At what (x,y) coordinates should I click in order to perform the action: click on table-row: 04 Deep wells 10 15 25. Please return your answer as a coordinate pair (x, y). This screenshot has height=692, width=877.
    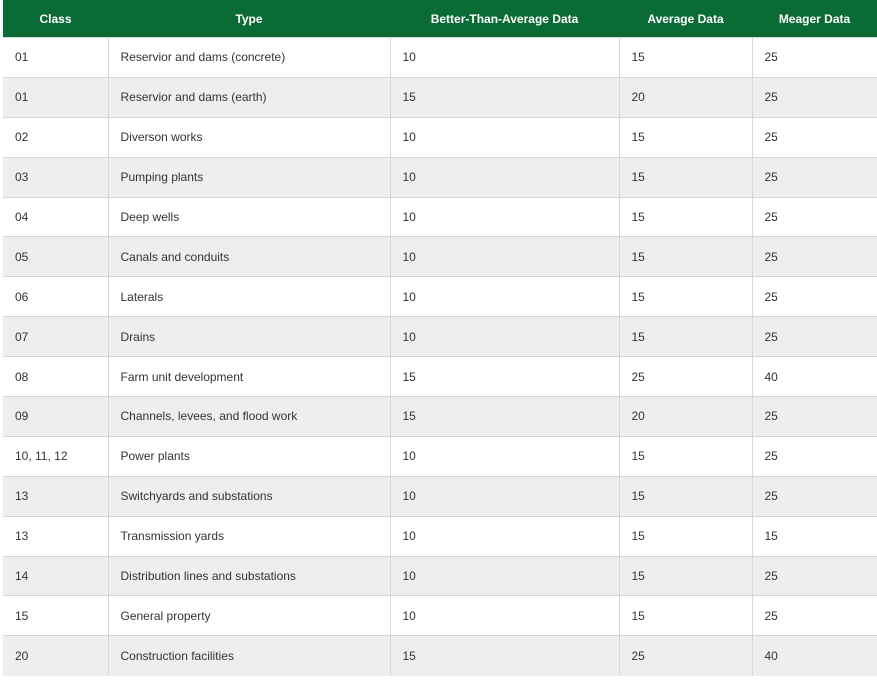
    Looking at the image, I should click on (440, 216).